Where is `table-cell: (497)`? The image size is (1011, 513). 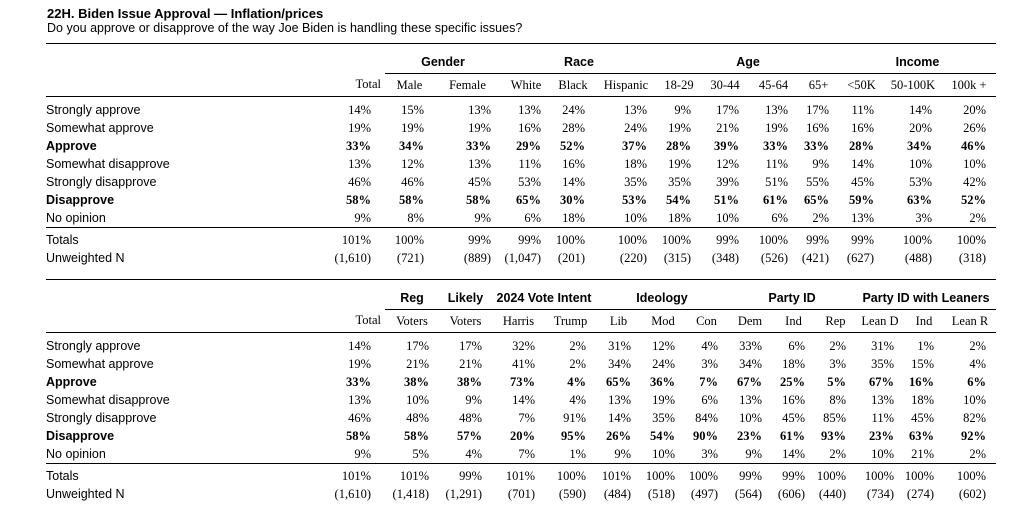
table-cell: (497) is located at coordinates (704, 493).